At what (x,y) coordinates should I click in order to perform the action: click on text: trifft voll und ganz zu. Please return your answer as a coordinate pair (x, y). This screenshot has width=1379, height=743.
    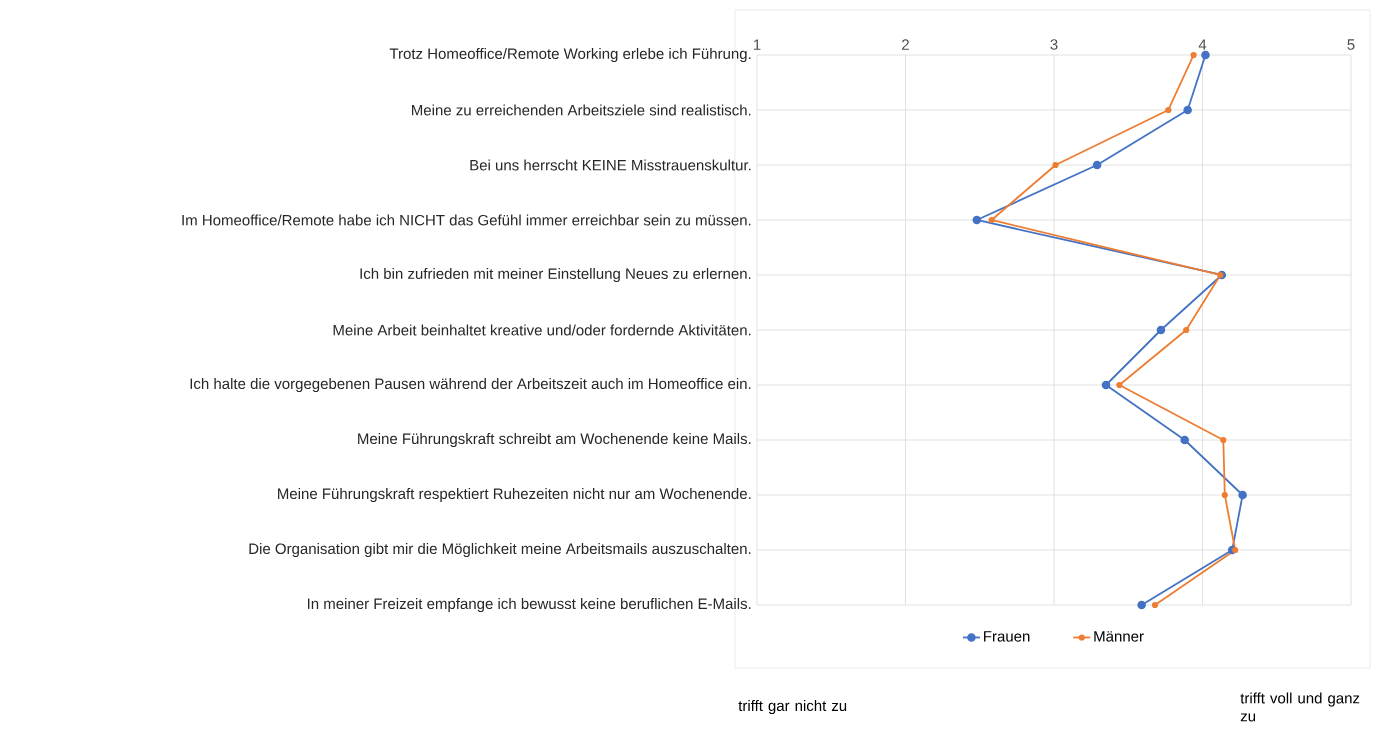
    Looking at the image, I should click on (1300, 707).